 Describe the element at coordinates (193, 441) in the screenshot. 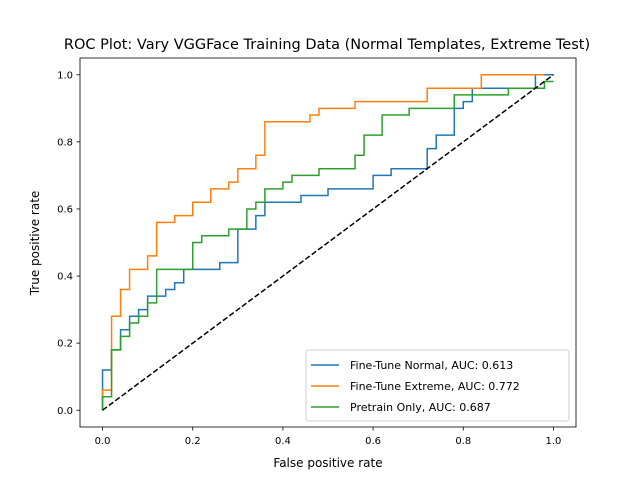

I see `x-tick-label: 0.2` at that location.